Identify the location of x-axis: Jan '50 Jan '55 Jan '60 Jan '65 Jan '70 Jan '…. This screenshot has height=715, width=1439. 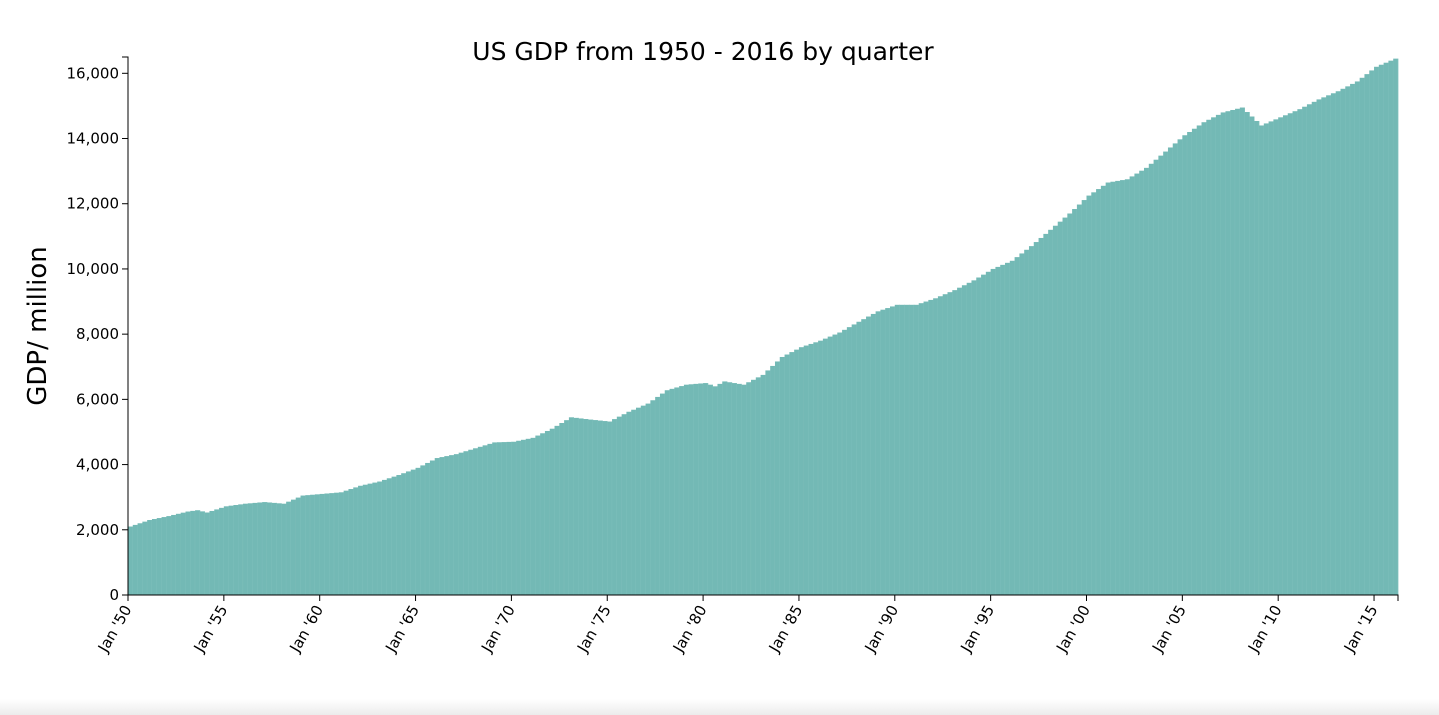
(746, 625).